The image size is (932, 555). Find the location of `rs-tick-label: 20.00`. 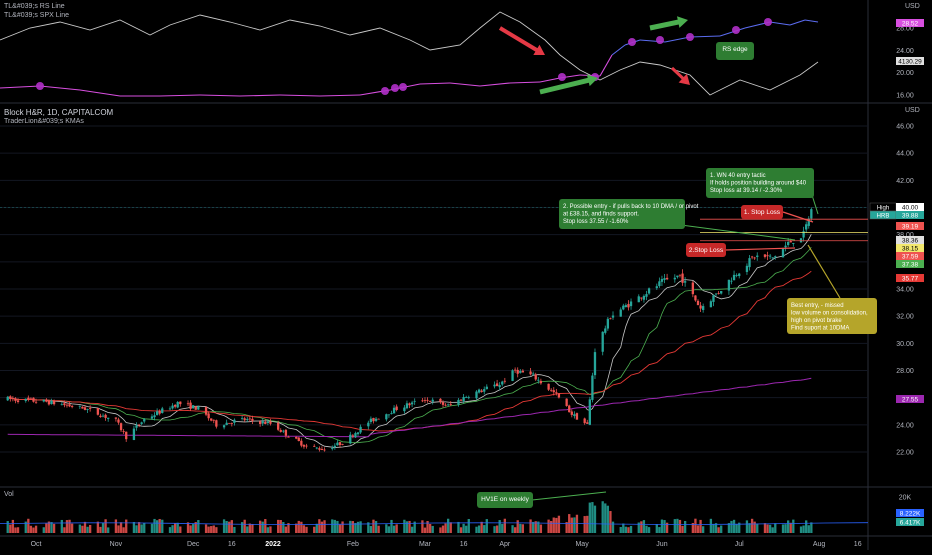

rs-tick-label: 20.00 is located at coordinates (905, 73).